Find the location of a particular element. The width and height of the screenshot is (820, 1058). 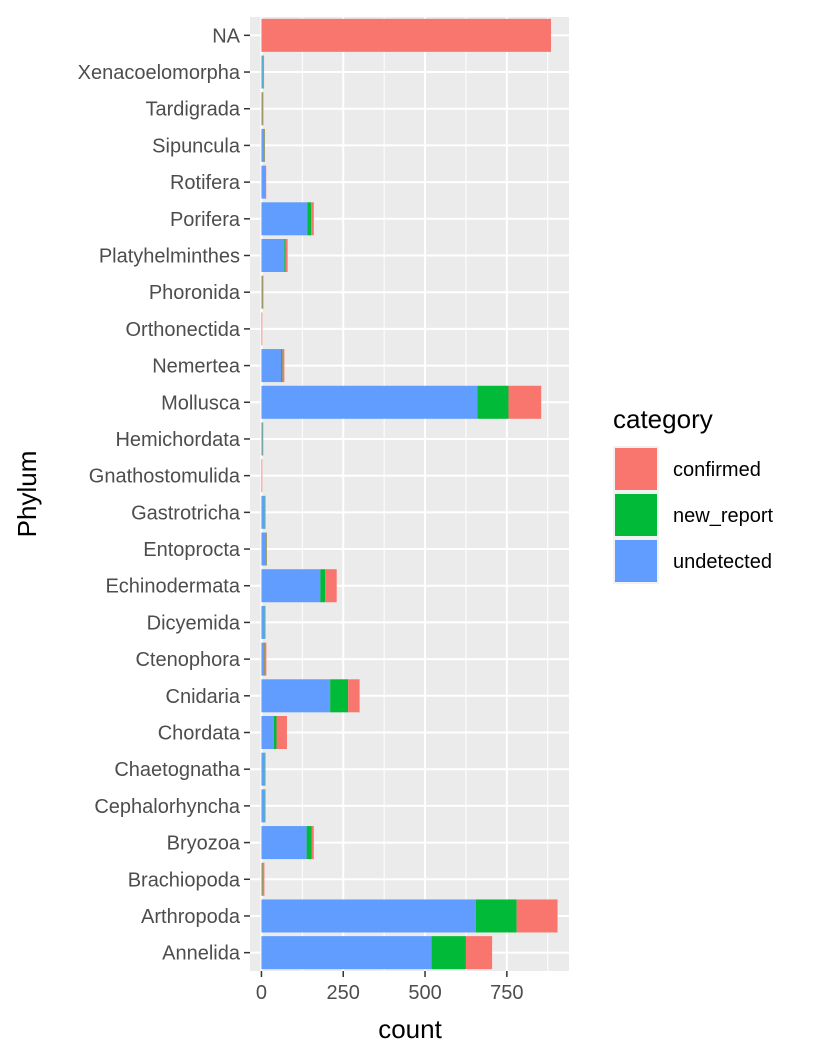

bar-confirmed-na is located at coordinates (406, 35).